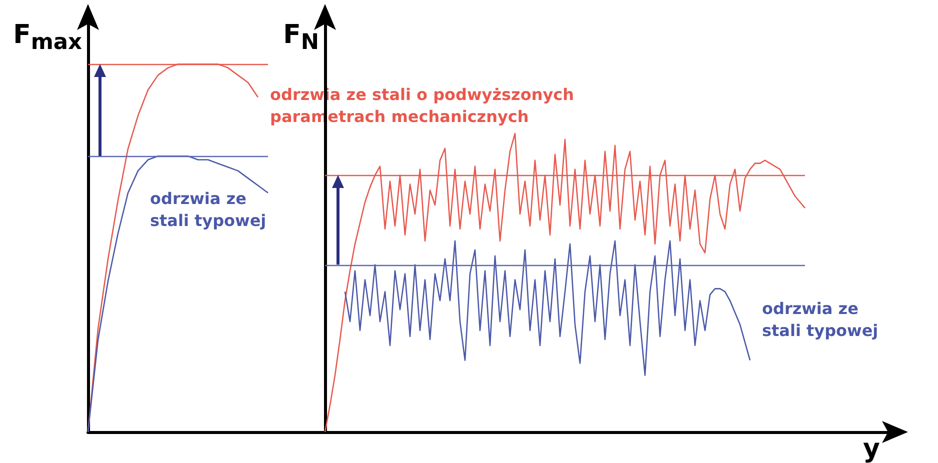  Describe the element at coordinates (871, 448) in the screenshot. I see `x-axis-title: y` at that location.